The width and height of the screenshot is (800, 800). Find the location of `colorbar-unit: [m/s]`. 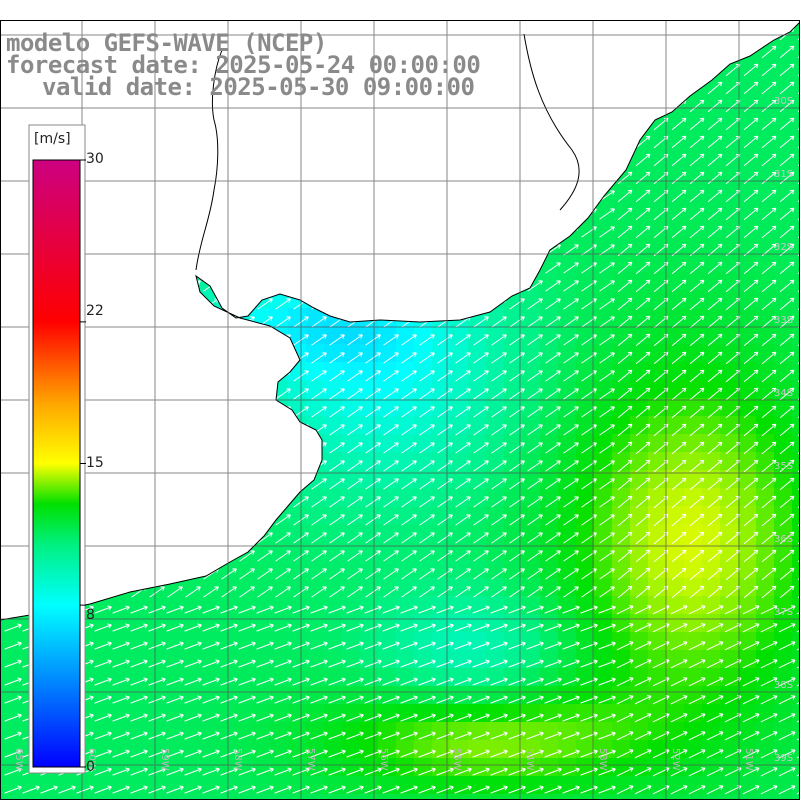

colorbar-unit: [m/s] is located at coordinates (52, 139).